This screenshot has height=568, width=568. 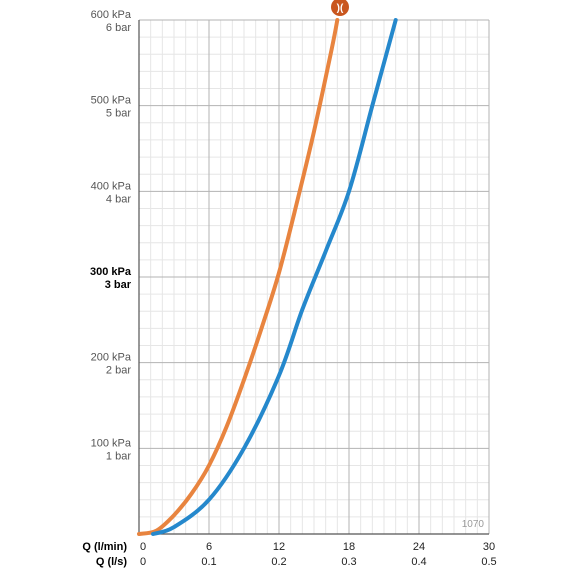 What do you see at coordinates (111, 358) in the screenshot?
I see `y-tick-label-kpa: 200 kPa` at bounding box center [111, 358].